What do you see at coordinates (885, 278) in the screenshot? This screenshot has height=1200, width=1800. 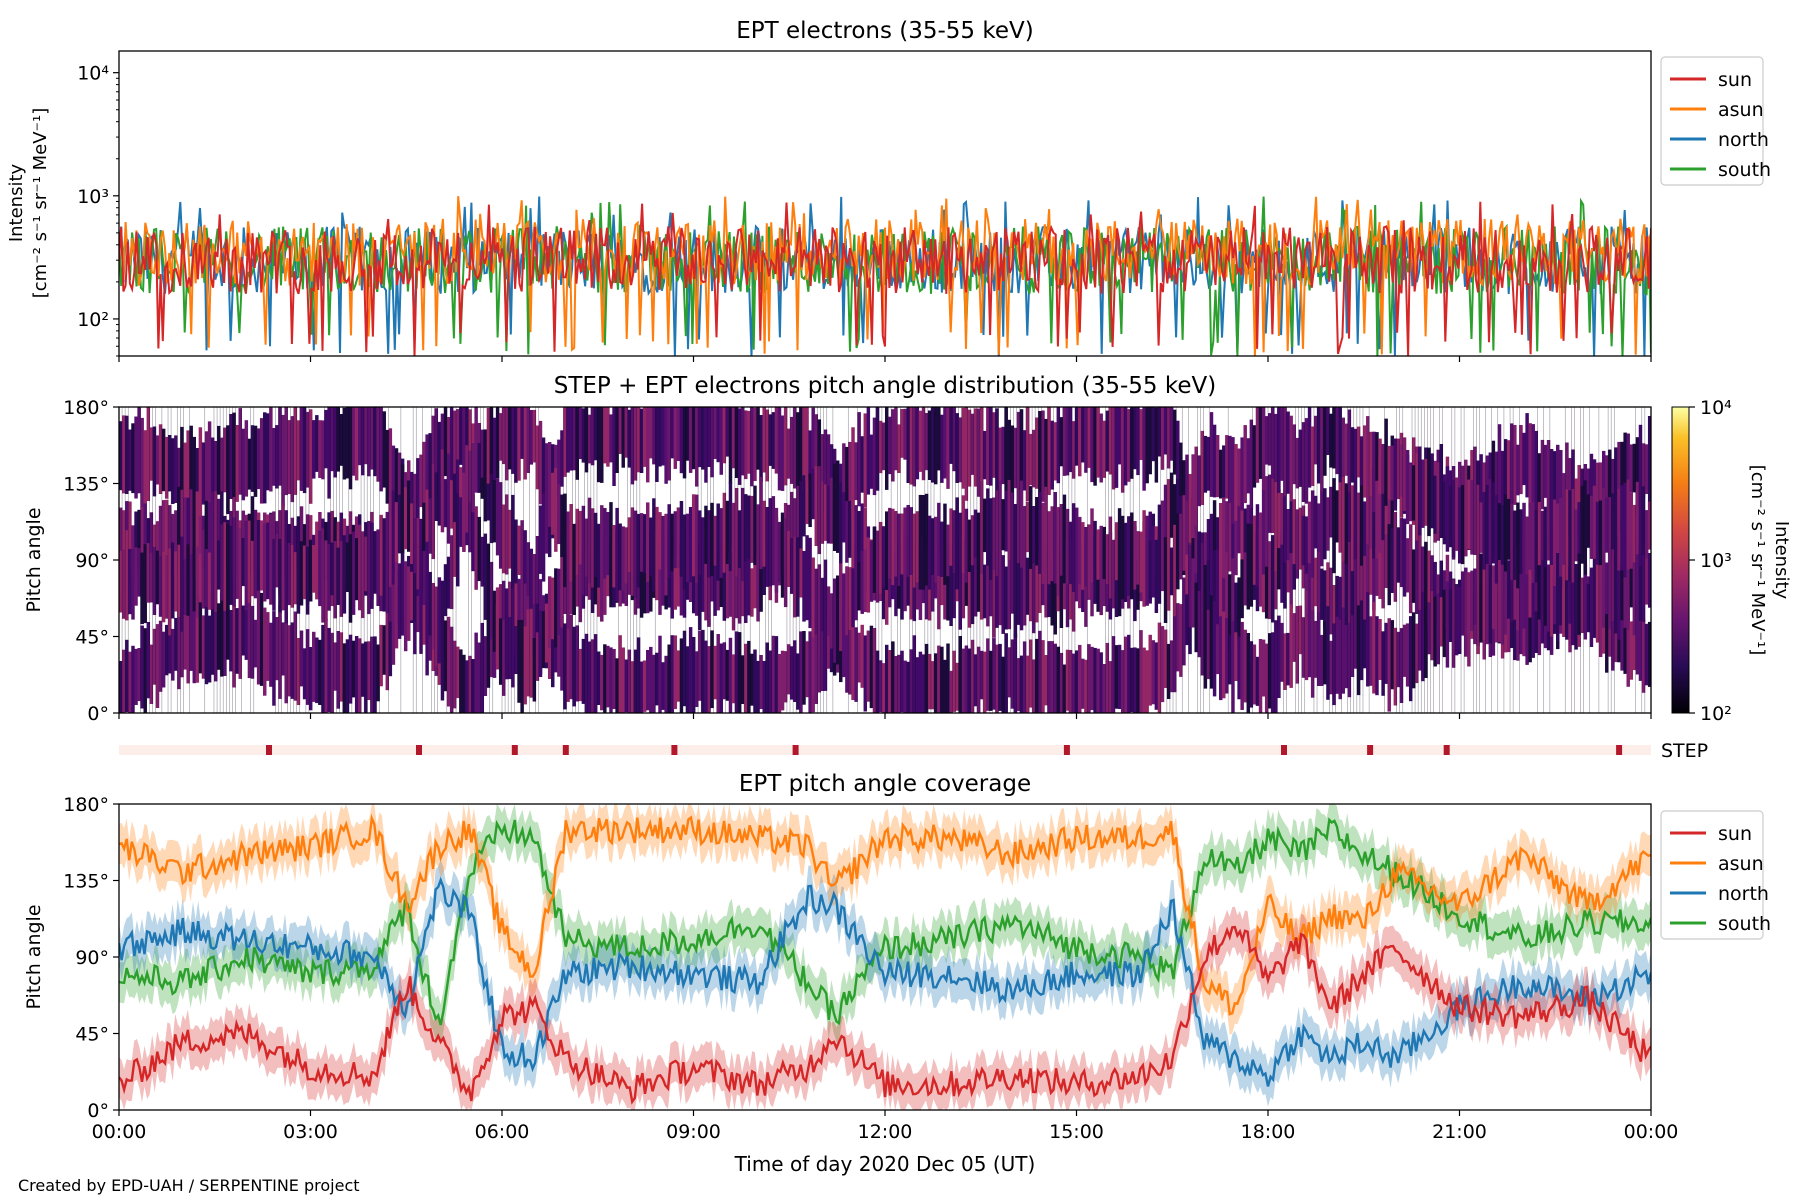 I see `intensity-line-sun` at bounding box center [885, 278].